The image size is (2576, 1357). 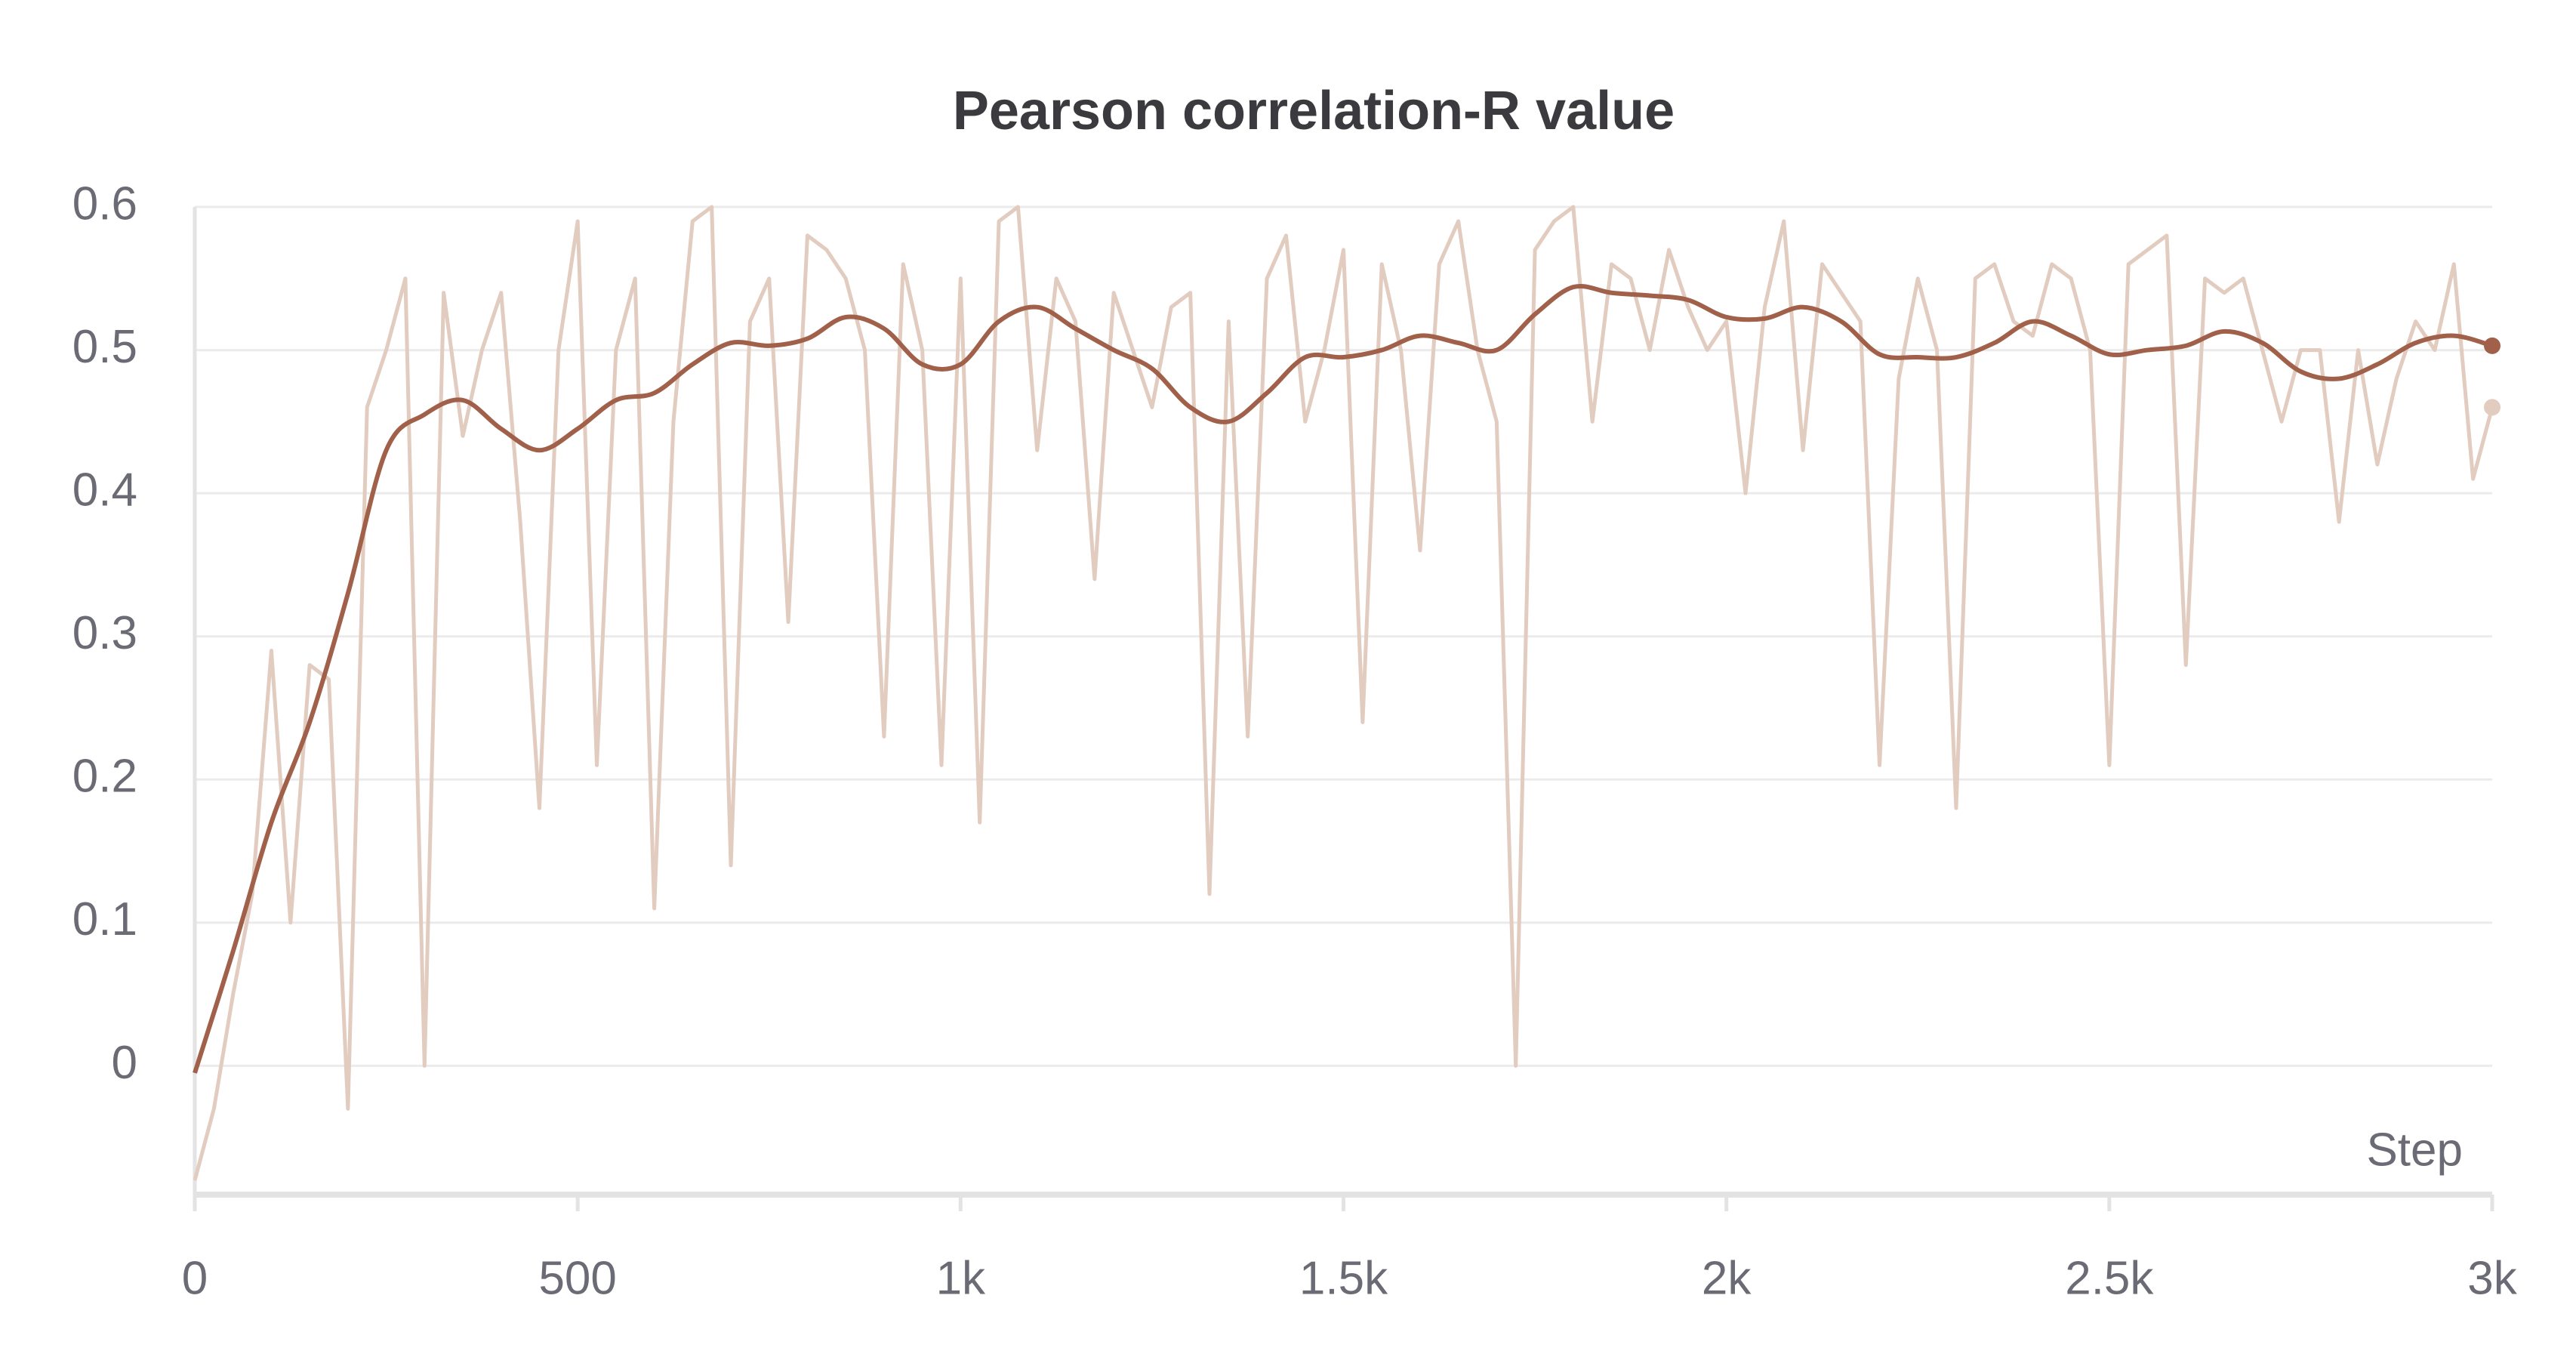 What do you see at coordinates (195, 1278) in the screenshot?
I see `x-tick-label: 0` at bounding box center [195, 1278].